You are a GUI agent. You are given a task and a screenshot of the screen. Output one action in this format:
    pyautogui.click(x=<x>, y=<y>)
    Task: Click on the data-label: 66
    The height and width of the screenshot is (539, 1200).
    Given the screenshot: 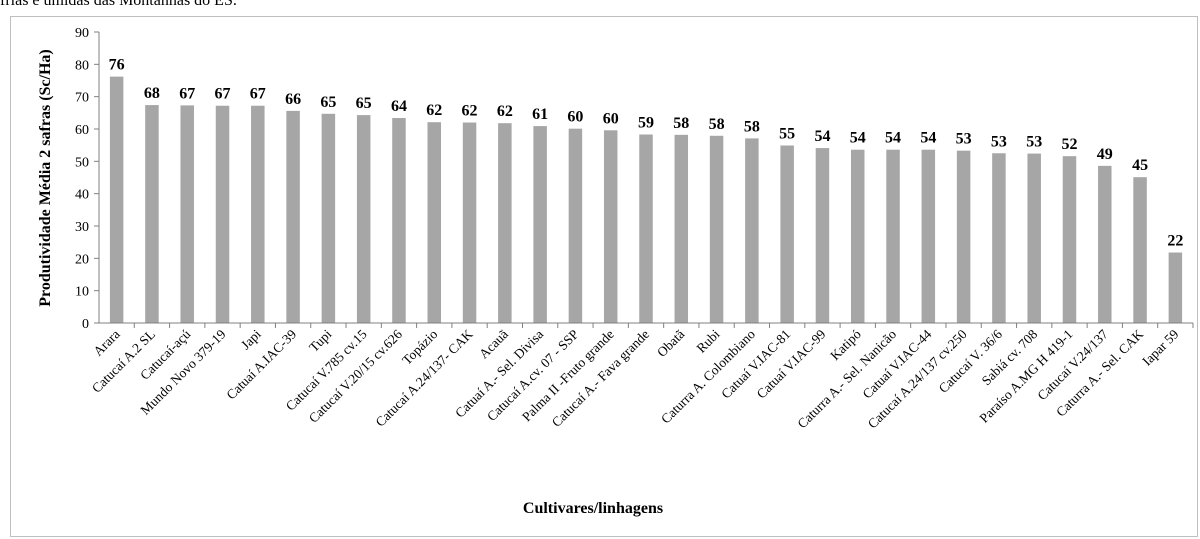 What is the action you would take?
    pyautogui.click(x=293, y=99)
    